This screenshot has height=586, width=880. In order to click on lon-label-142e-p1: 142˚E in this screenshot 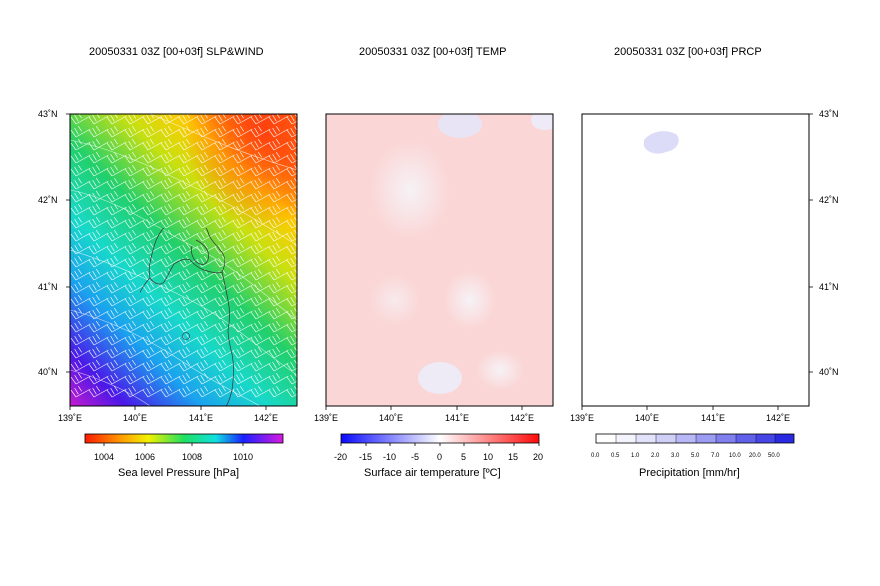, I will do `click(266, 418)`.